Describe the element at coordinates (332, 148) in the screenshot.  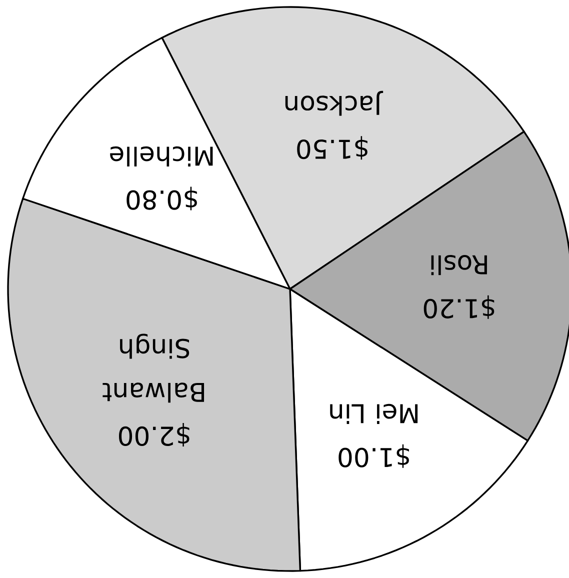
I see `data-label: $1.50` at that location.